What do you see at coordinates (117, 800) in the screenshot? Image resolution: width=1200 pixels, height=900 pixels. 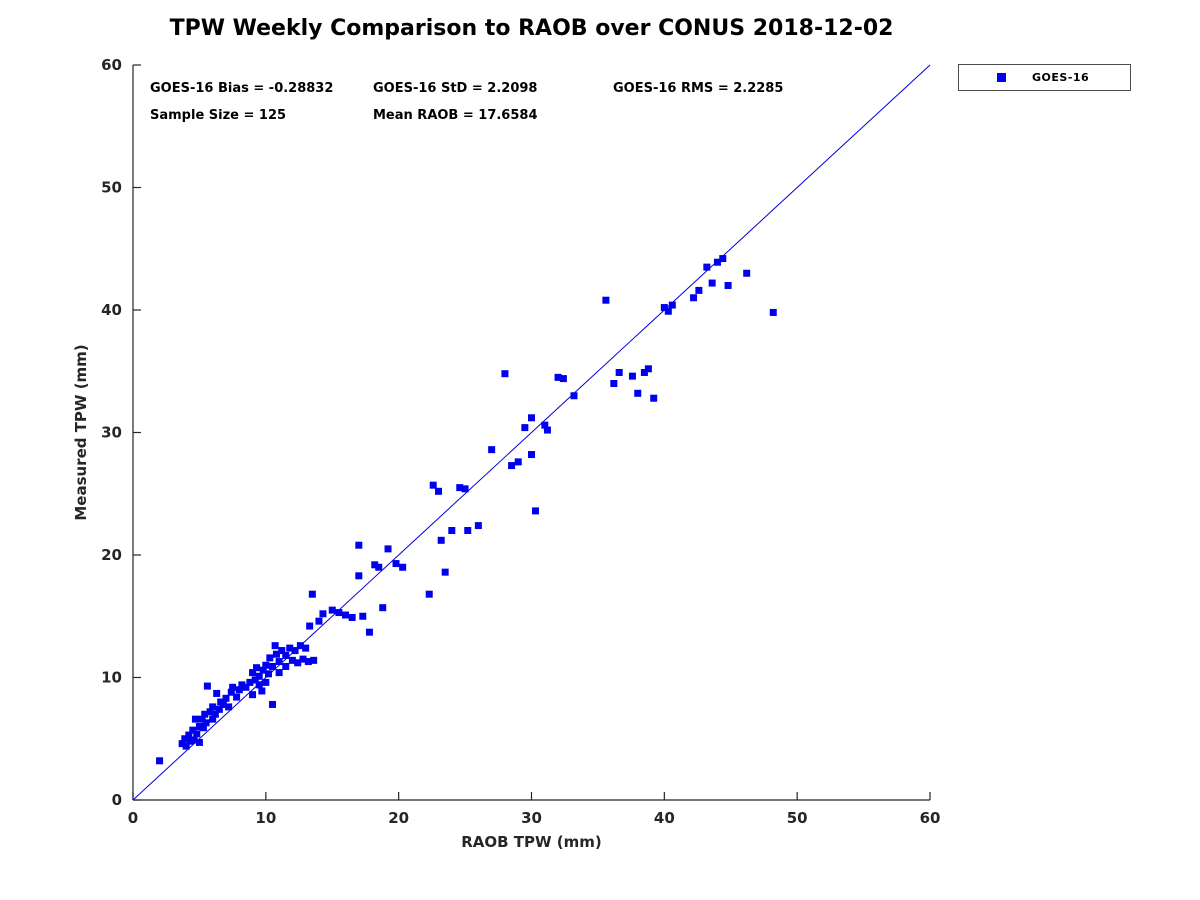 I see `y-tick-label: 0` at bounding box center [117, 800].